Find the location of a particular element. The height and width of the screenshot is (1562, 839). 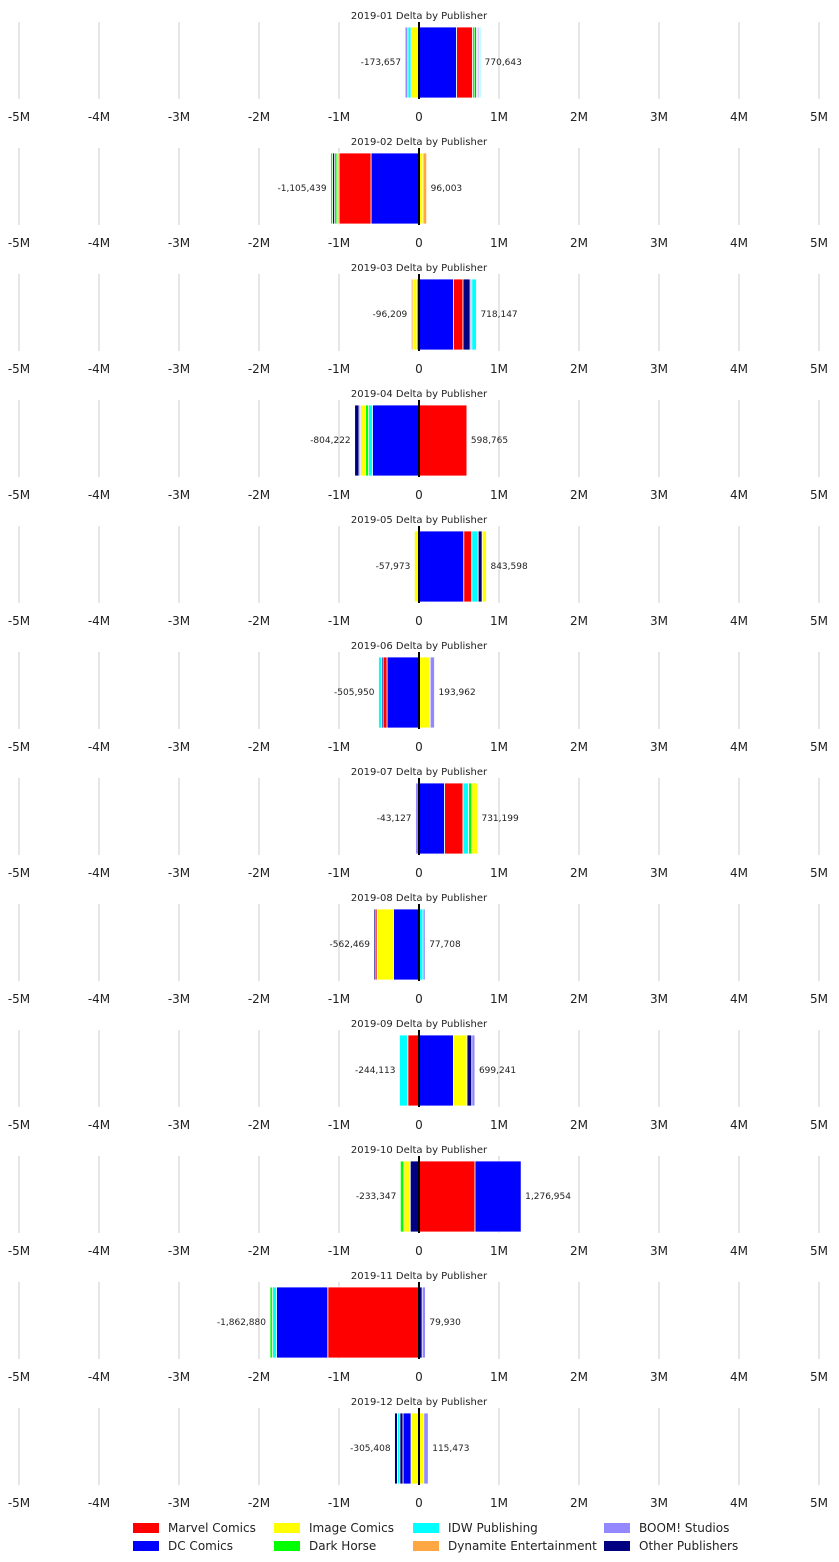

panel-title: 2019-09 Delta by Publisher is located at coordinates (419, 1024).